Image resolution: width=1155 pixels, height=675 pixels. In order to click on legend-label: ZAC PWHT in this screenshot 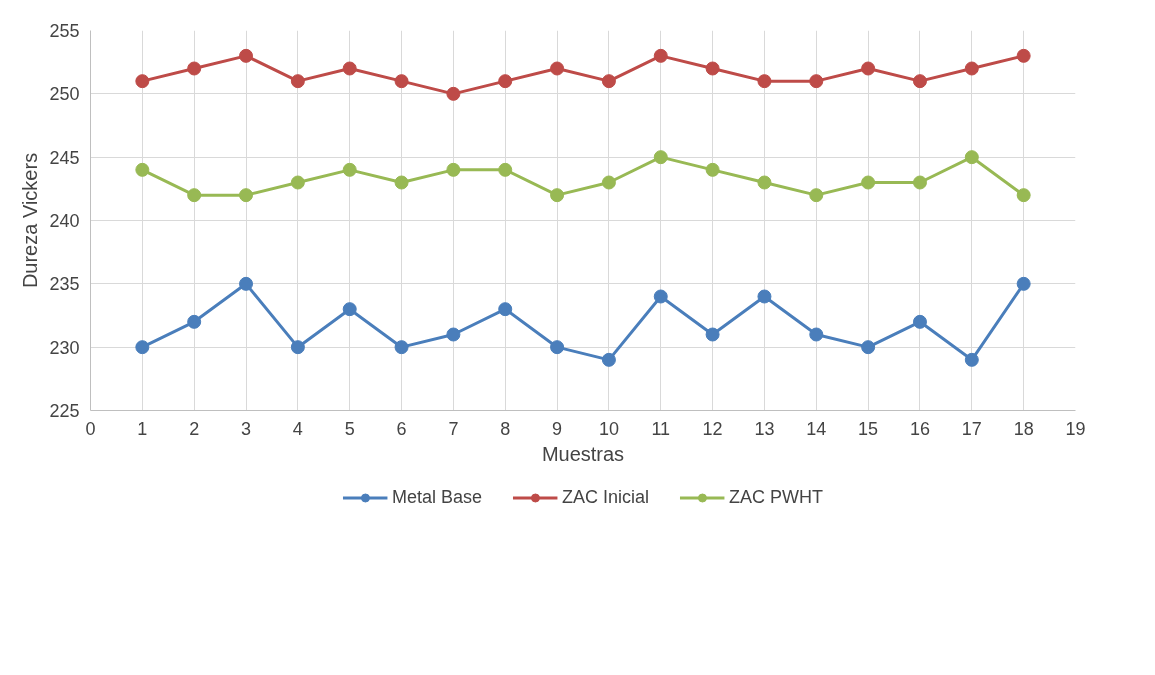, I will do `click(776, 497)`.